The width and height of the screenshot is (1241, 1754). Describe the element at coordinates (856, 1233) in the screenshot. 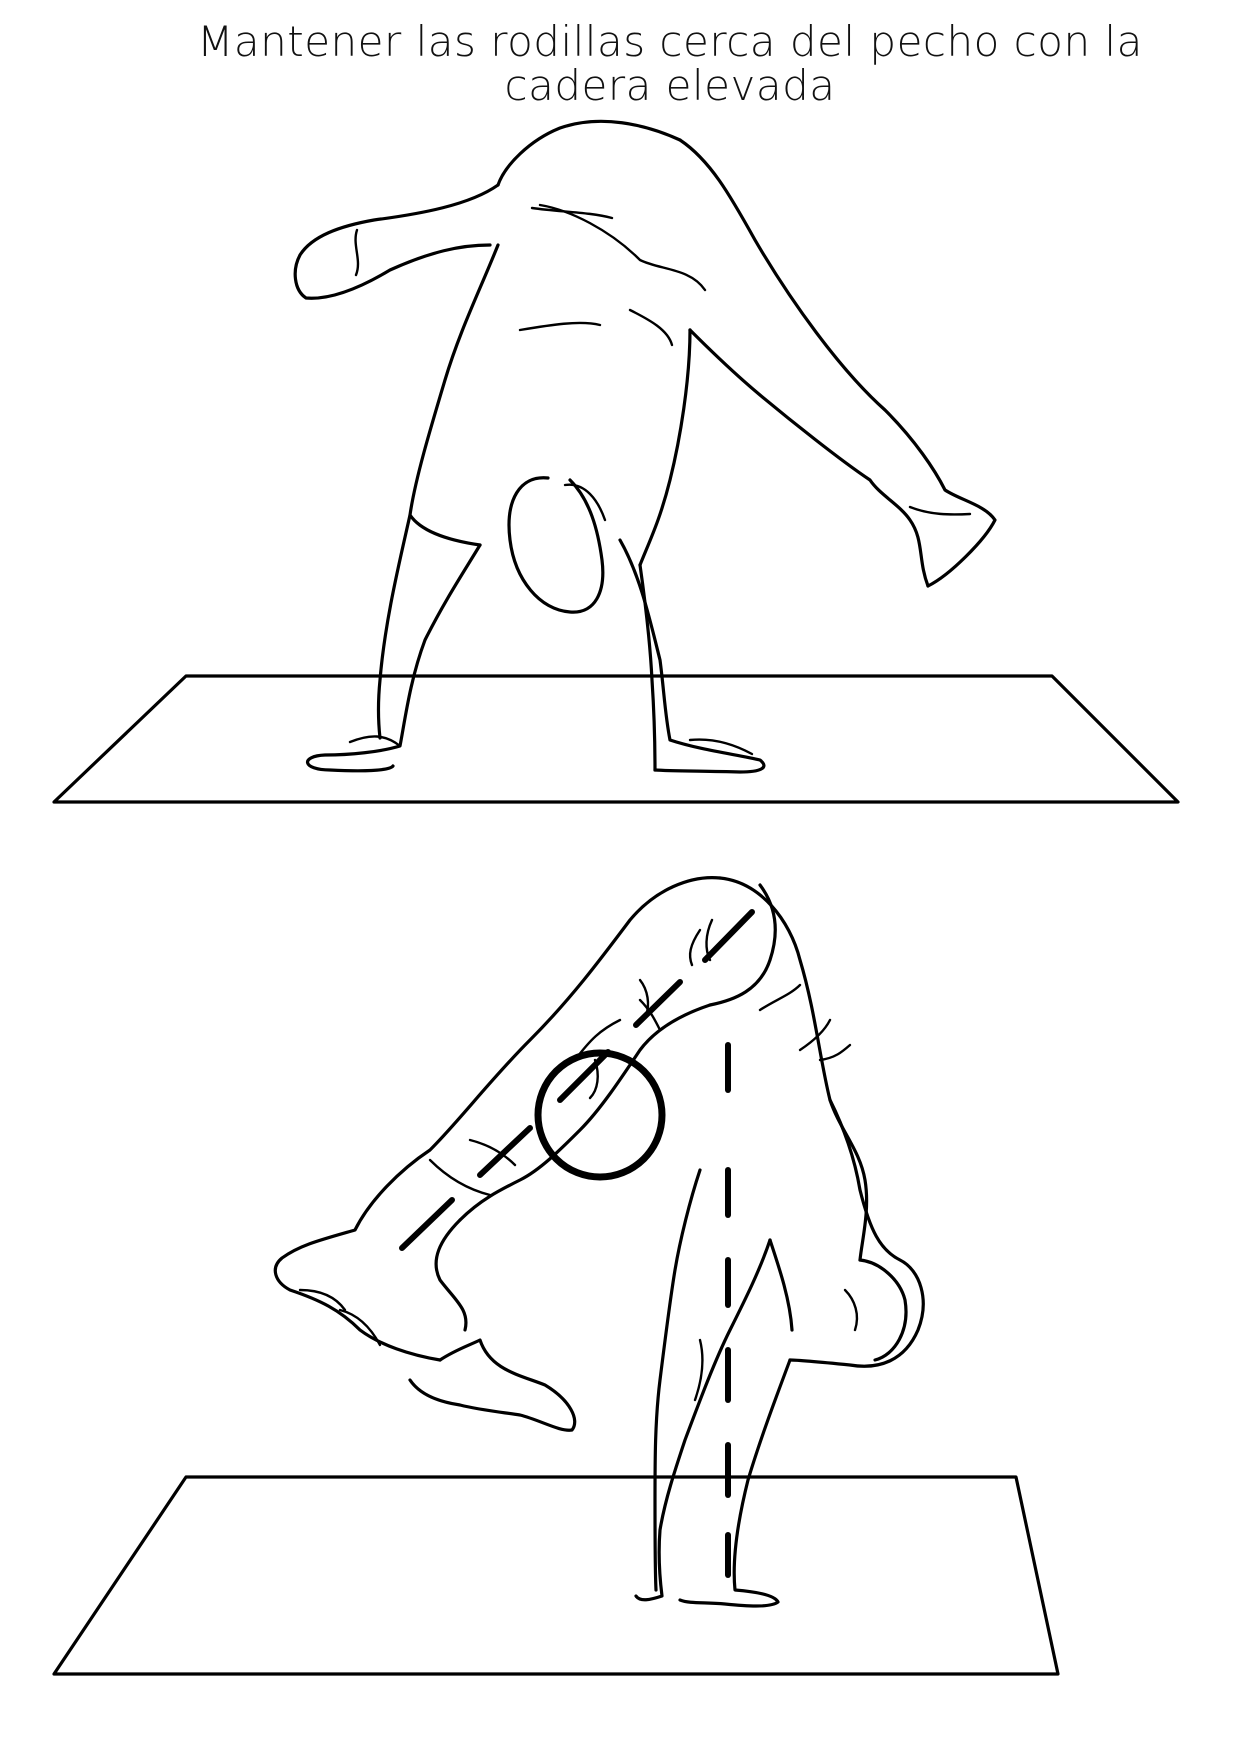

I see `bottom-torso` at that location.